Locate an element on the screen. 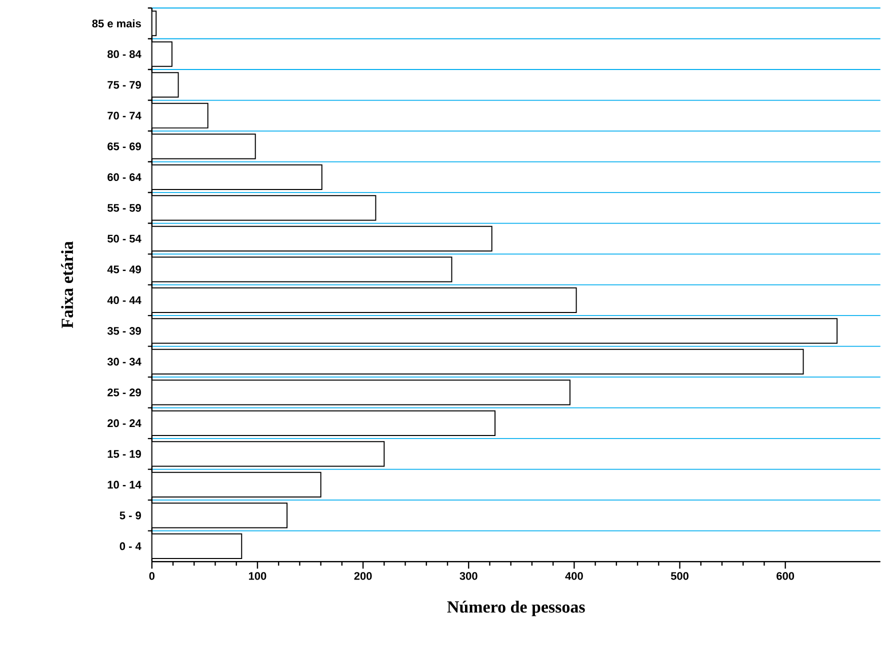  x-axis-title: Número de pessoas is located at coordinates (516, 608).